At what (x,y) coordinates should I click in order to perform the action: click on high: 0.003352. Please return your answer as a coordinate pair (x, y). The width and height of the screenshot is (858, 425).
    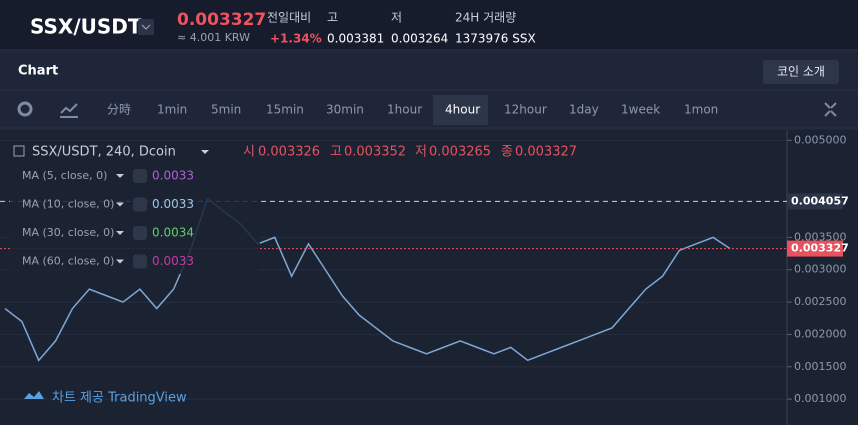
    Looking at the image, I should click on (375, 152).